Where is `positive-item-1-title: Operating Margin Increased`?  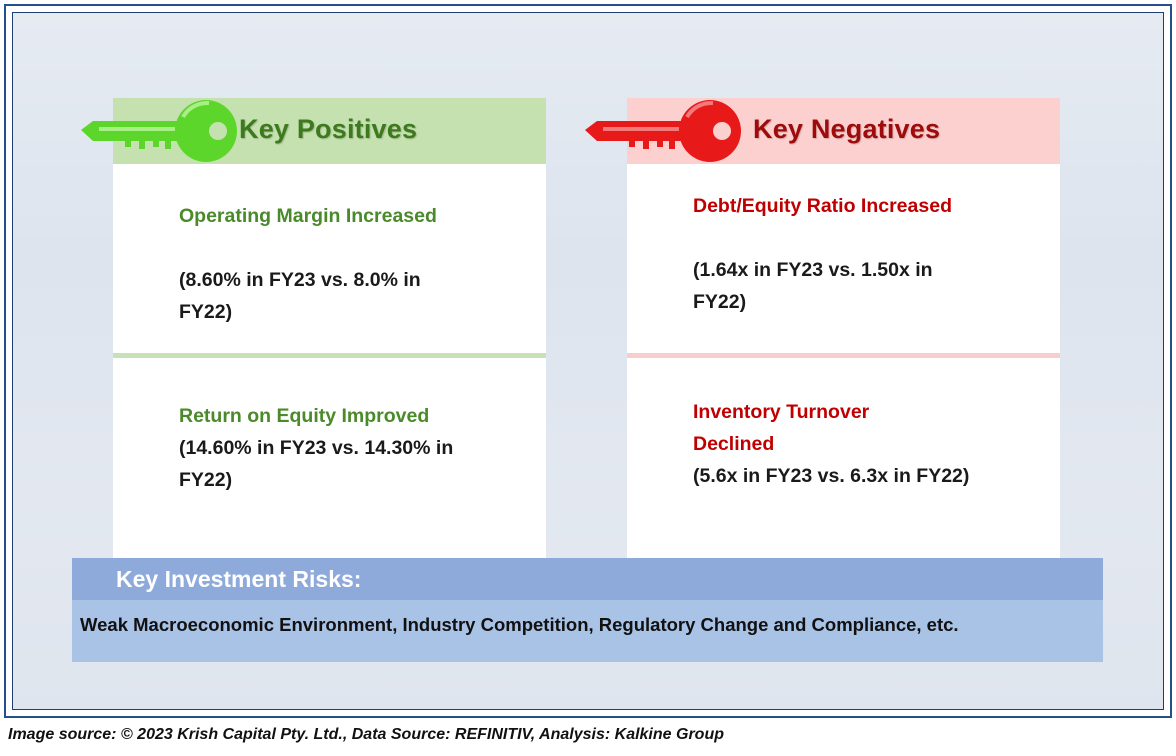 positive-item-1-title: Operating Margin Increased is located at coordinates (308, 216).